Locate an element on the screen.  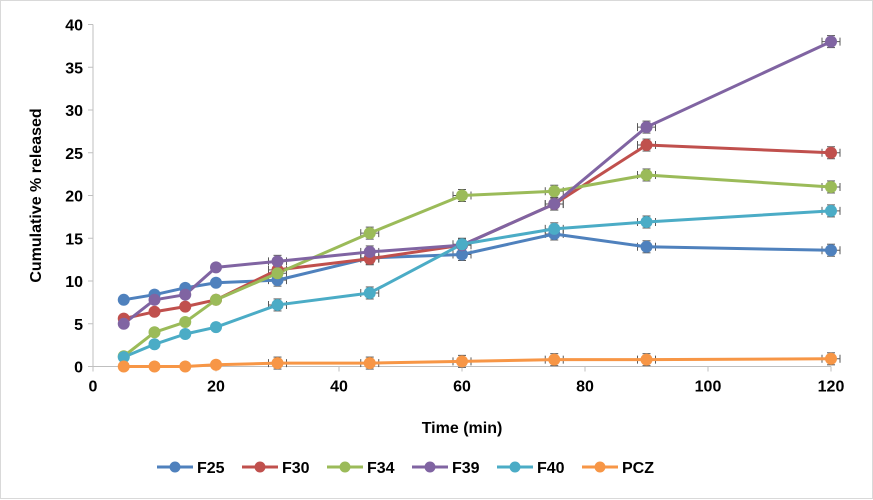
legend: F25 F30 F34 F39 F40 PCZ is located at coordinates (405, 468).